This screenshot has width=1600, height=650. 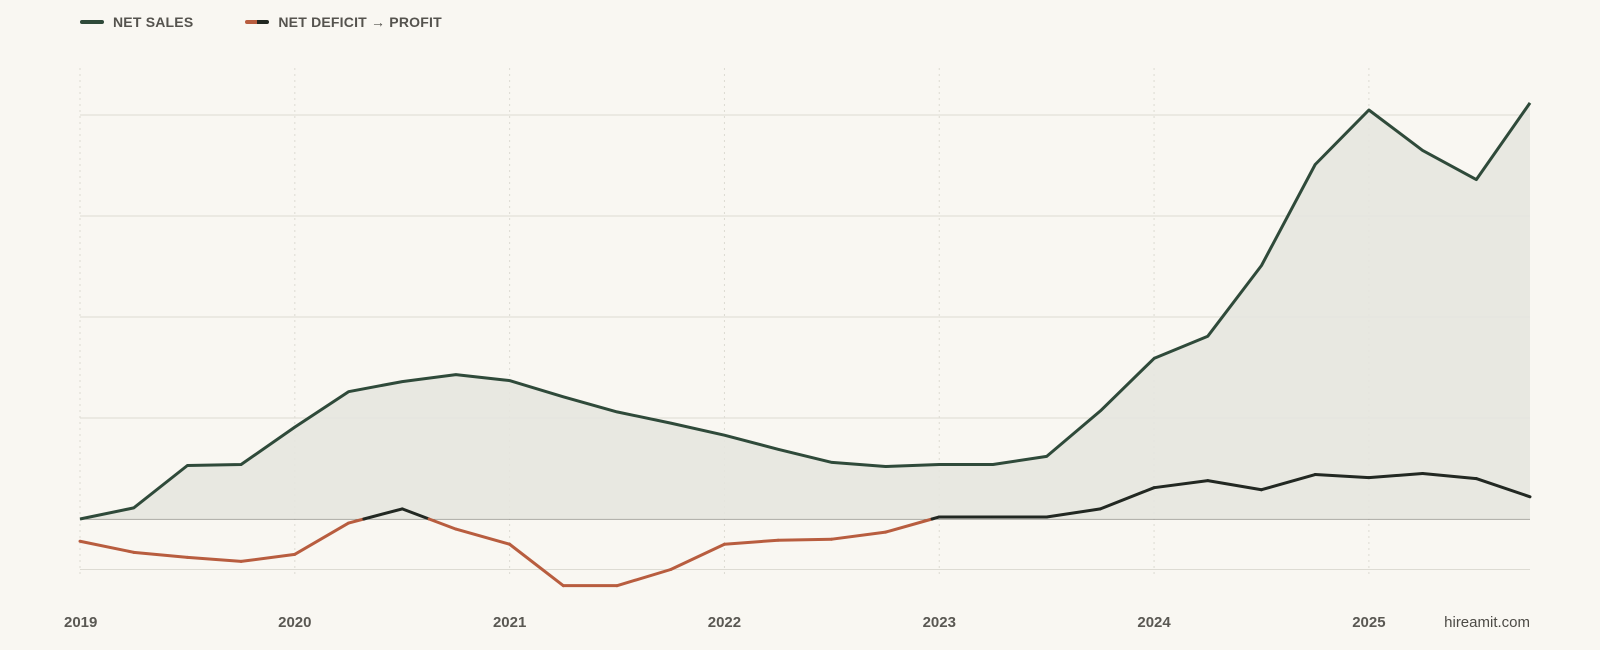 What do you see at coordinates (1487, 622) in the screenshot?
I see `brand-label: hireamit.com` at bounding box center [1487, 622].